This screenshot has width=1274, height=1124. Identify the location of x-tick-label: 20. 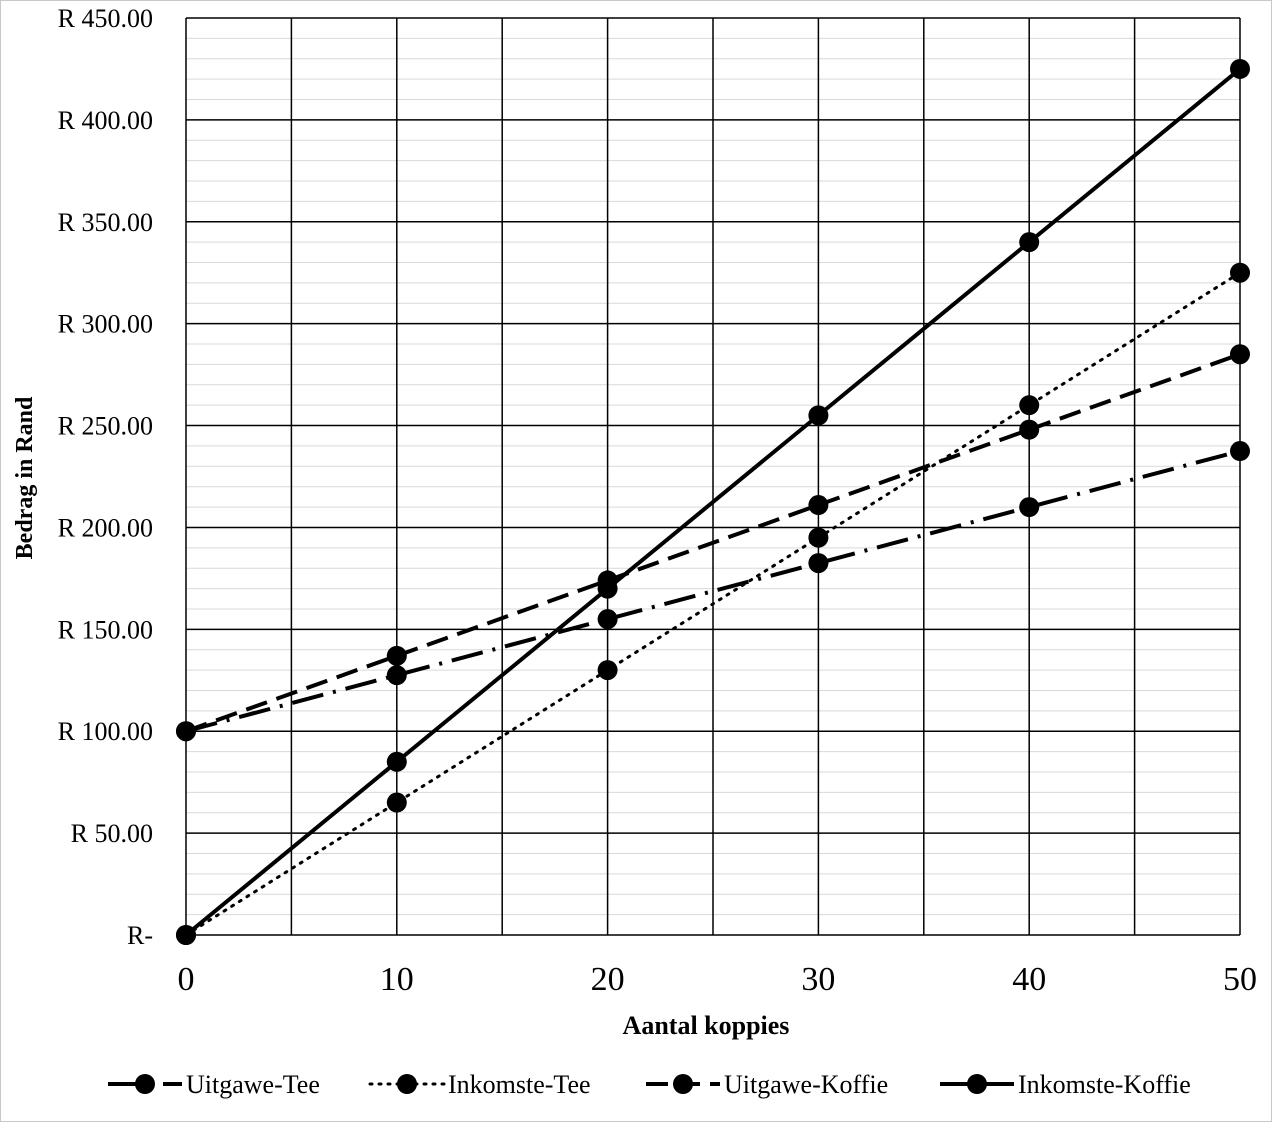
(608, 979).